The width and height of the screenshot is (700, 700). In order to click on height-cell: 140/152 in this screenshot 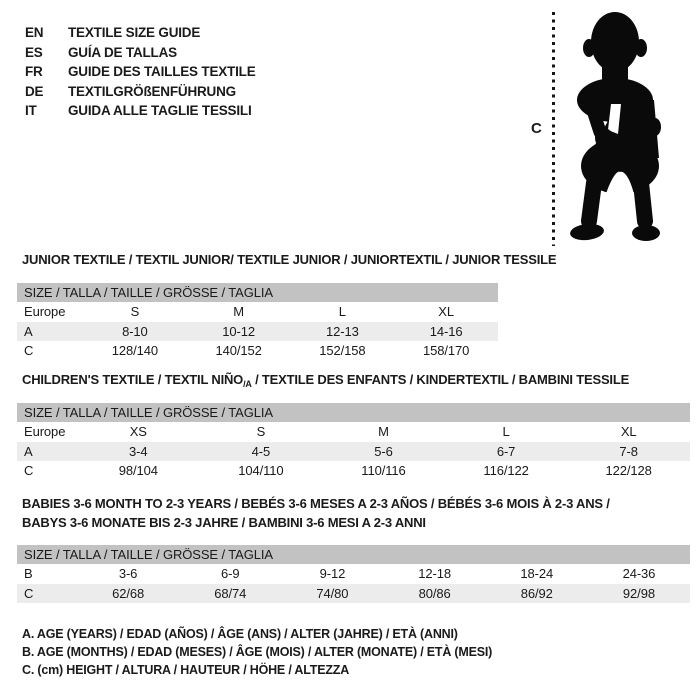, I will do `click(238, 350)`.